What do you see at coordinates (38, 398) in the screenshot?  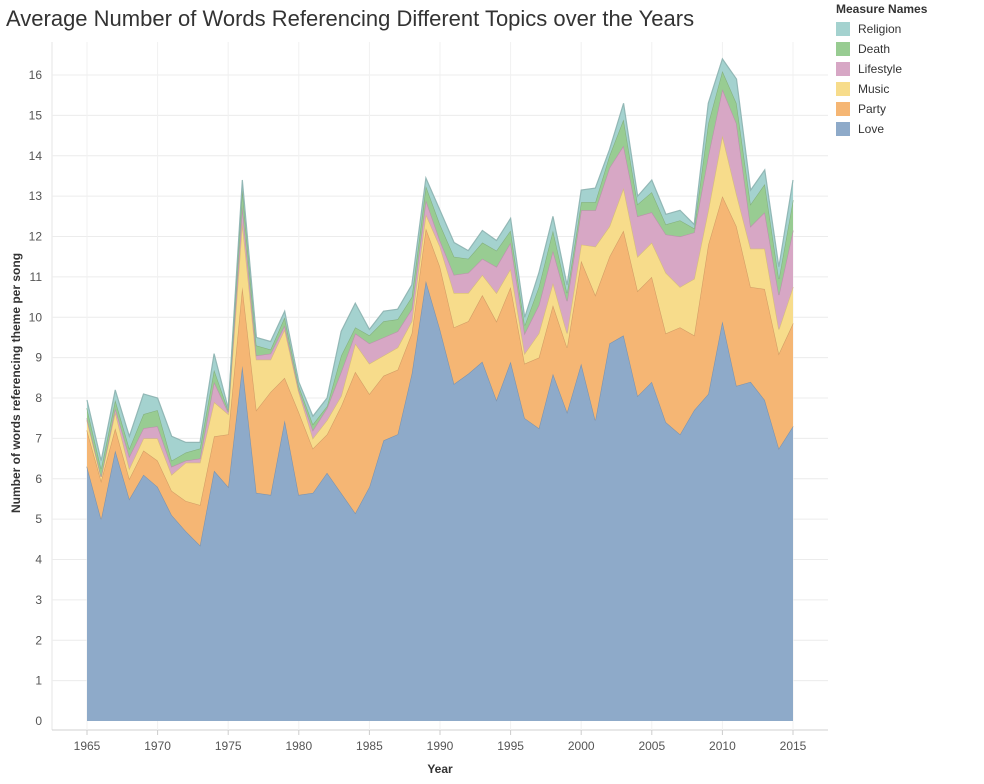 I see `y-tick-label: 8` at bounding box center [38, 398].